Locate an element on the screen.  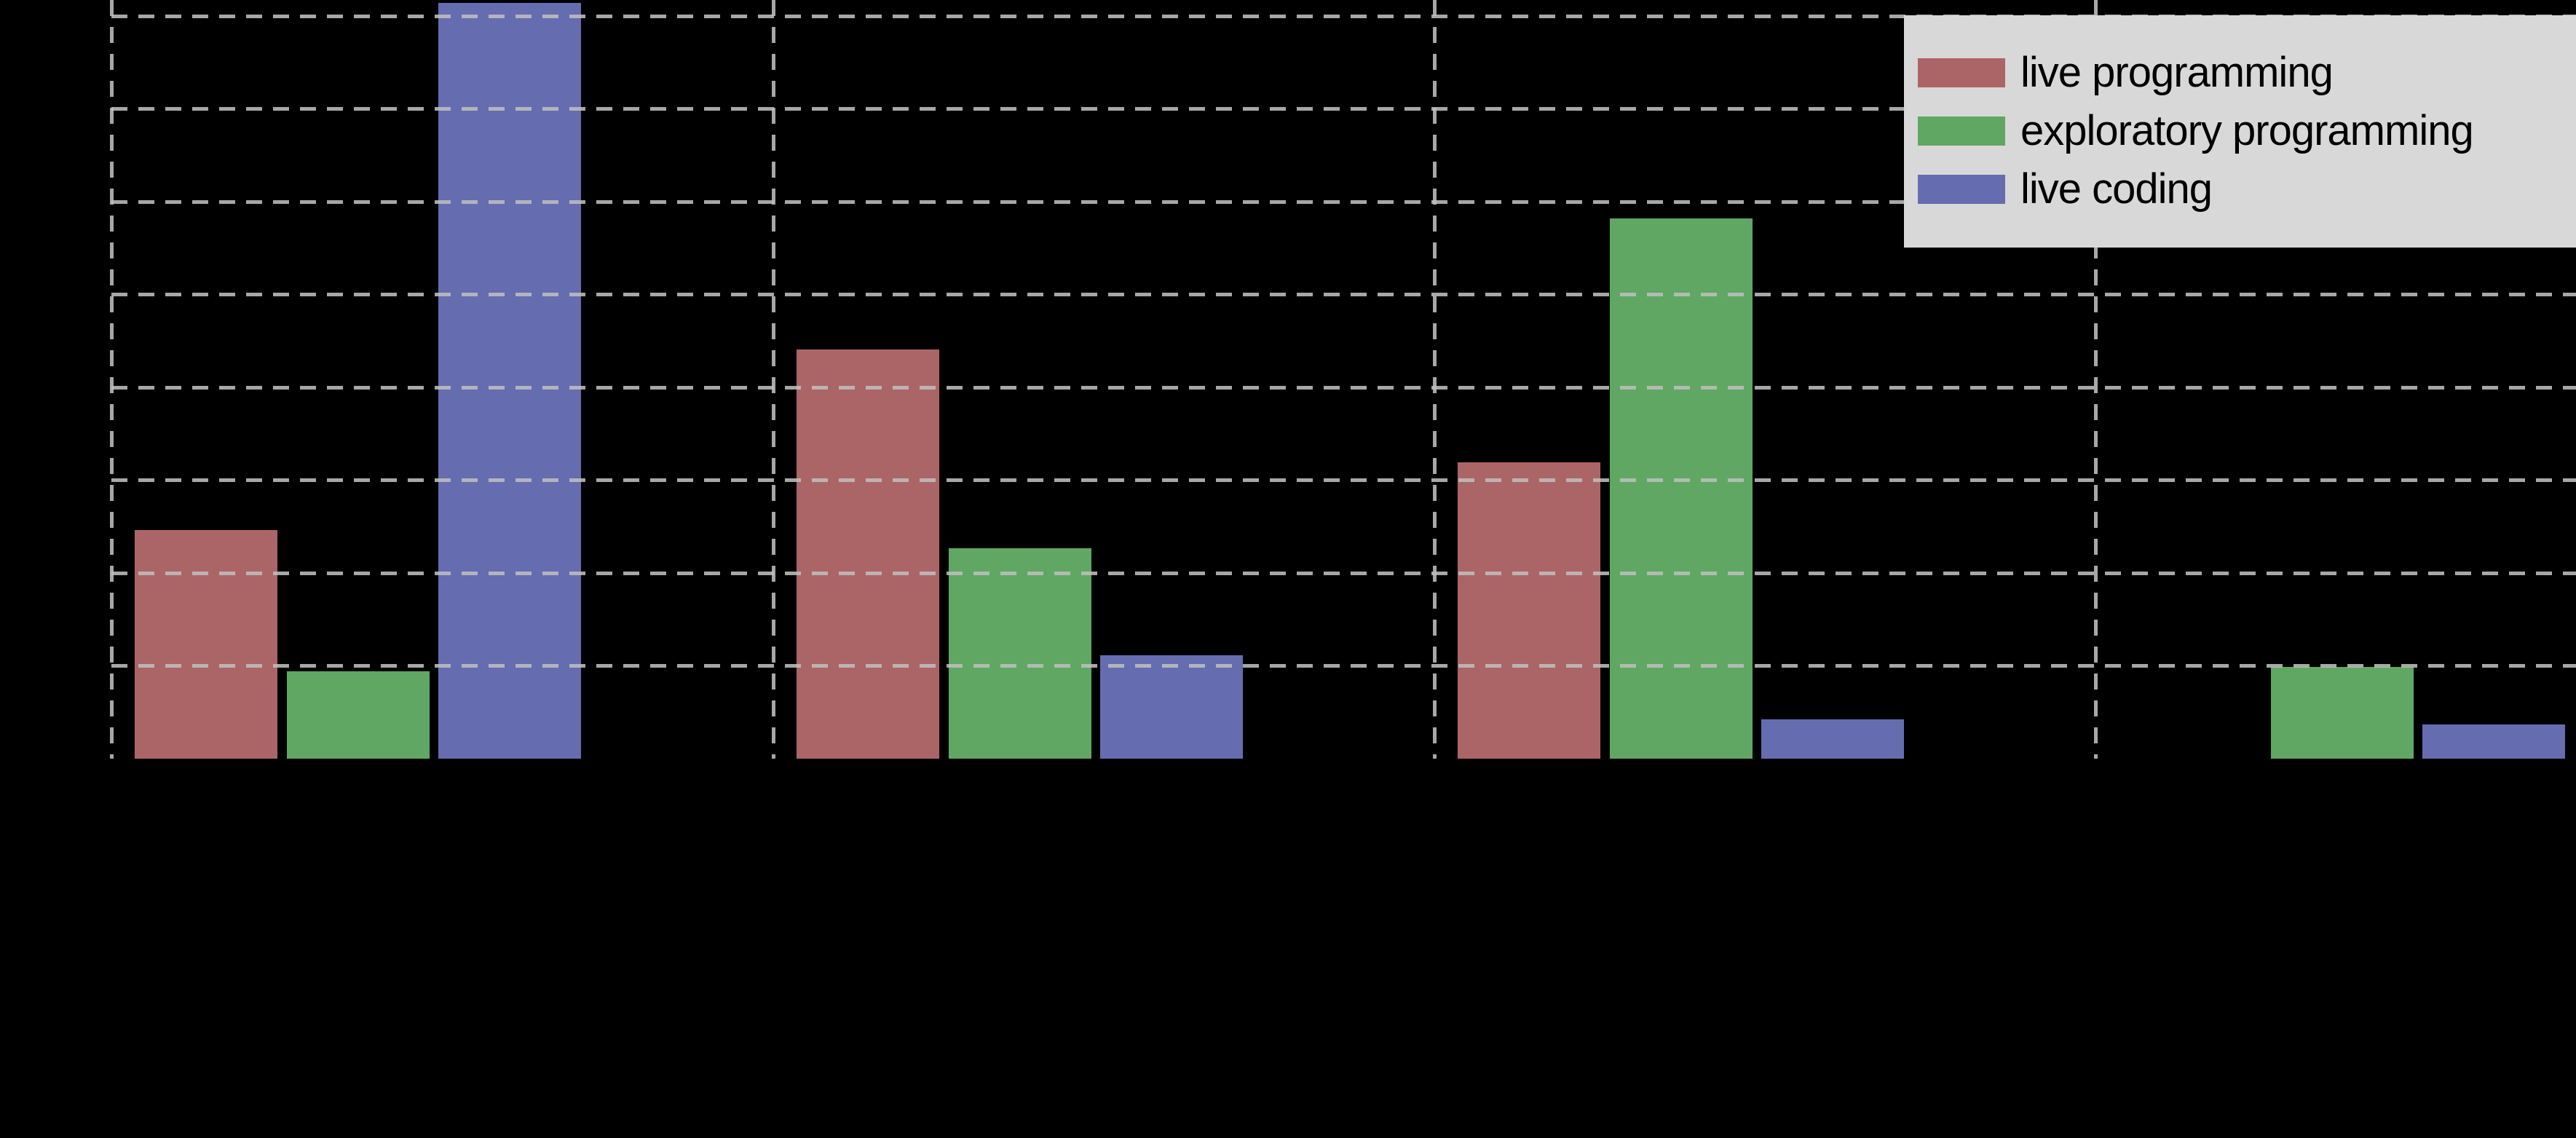
legend-label: exploratory programming is located at coordinates (2247, 130).